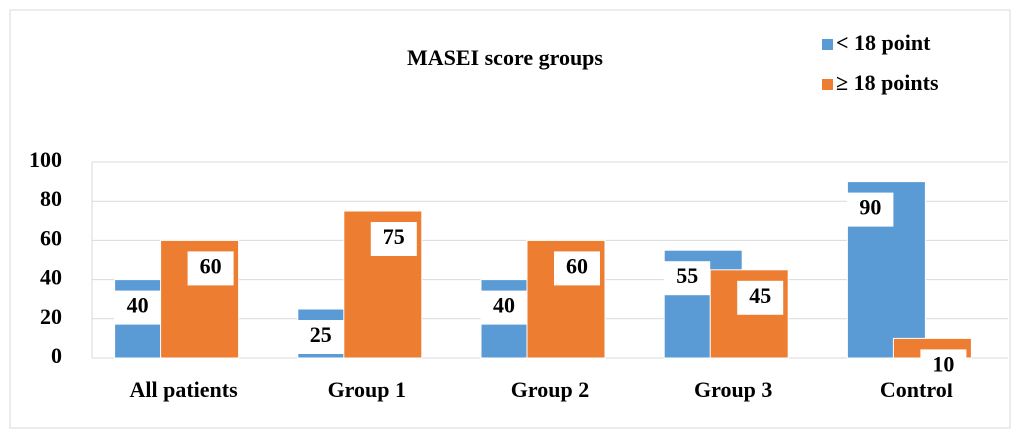 This screenshot has height=430, width=1012. What do you see at coordinates (51, 237) in the screenshot?
I see `y-tick-label: 60` at bounding box center [51, 237].